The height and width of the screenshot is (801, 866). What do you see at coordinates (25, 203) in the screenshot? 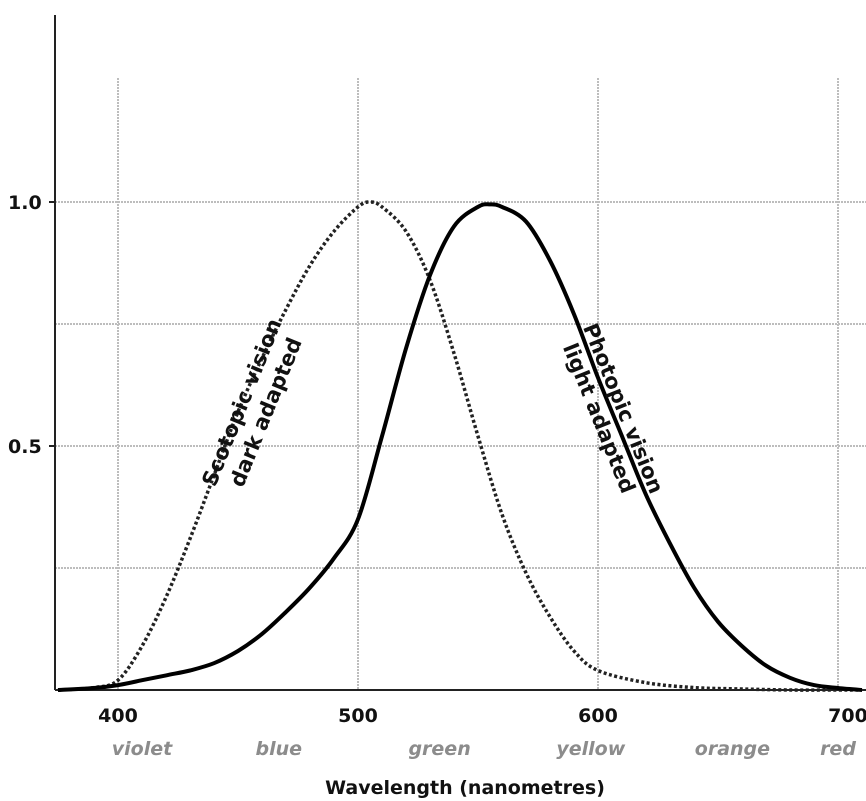
I see `y-tick-label: 1.0` at bounding box center [25, 203].